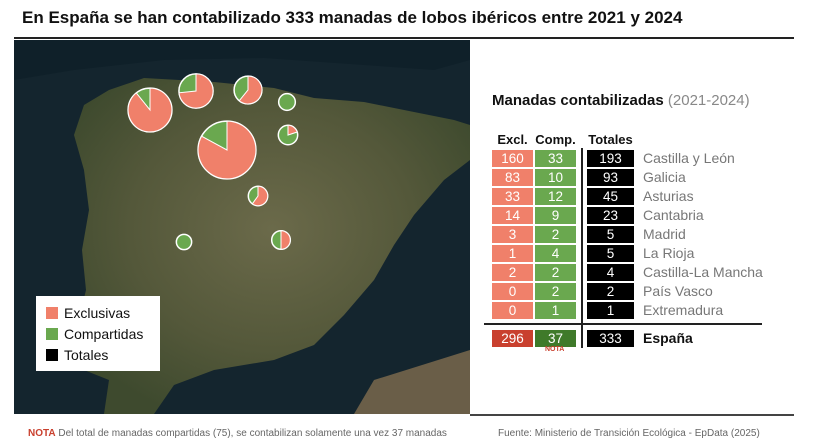 This screenshot has height=448, width=814. What do you see at coordinates (610, 291) in the screenshot?
I see `cell-total: 2` at bounding box center [610, 291].